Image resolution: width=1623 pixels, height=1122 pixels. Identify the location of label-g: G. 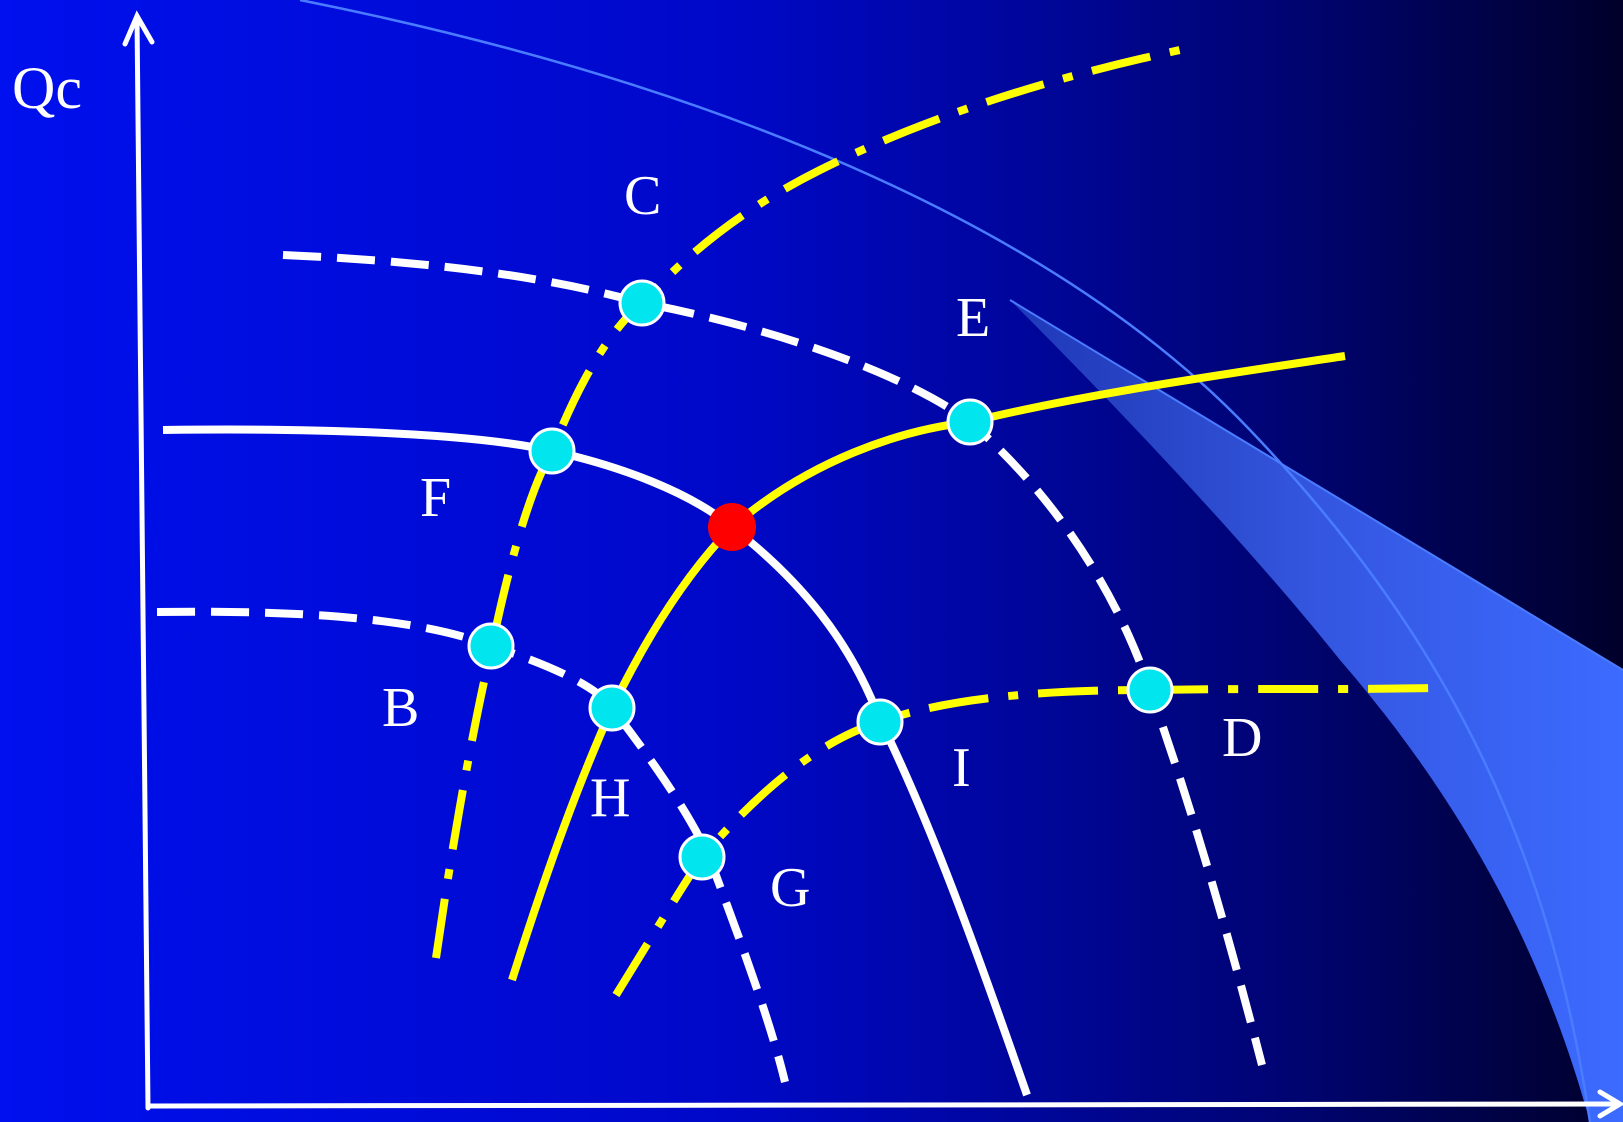
(790, 888).